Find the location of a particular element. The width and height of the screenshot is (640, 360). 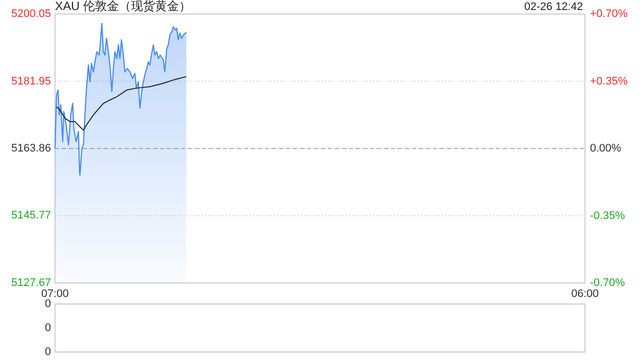

y-tick-label: 5145.77 is located at coordinates (31, 216).